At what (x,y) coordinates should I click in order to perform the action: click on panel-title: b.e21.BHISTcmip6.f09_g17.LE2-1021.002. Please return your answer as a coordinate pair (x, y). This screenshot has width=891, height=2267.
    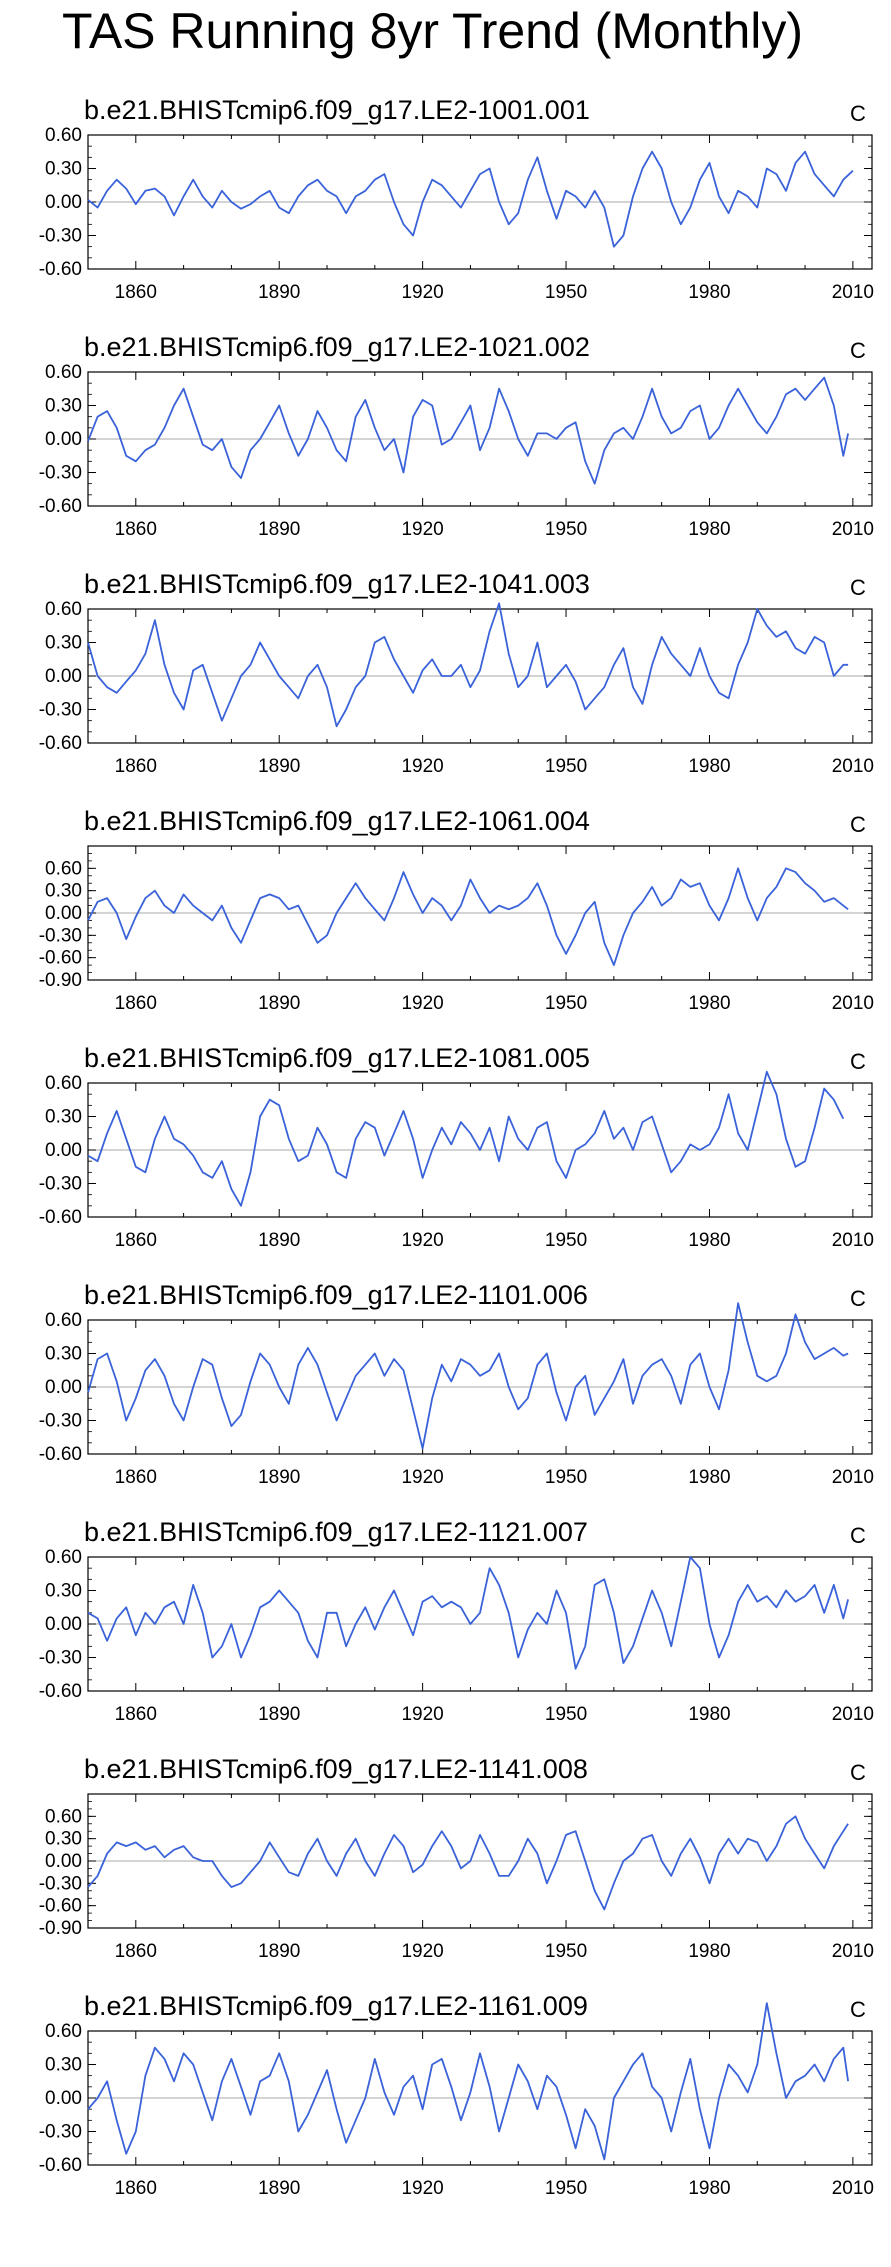
    Looking at the image, I should click on (337, 347).